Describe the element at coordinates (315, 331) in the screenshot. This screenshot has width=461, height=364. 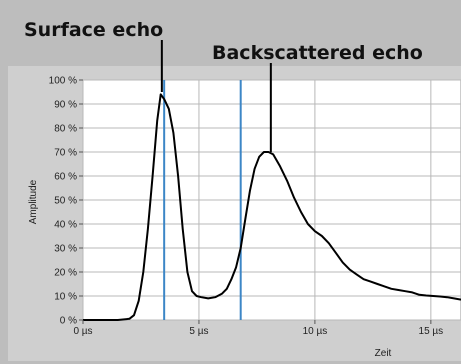
I see `x-tick-label: 10 µs` at that location.